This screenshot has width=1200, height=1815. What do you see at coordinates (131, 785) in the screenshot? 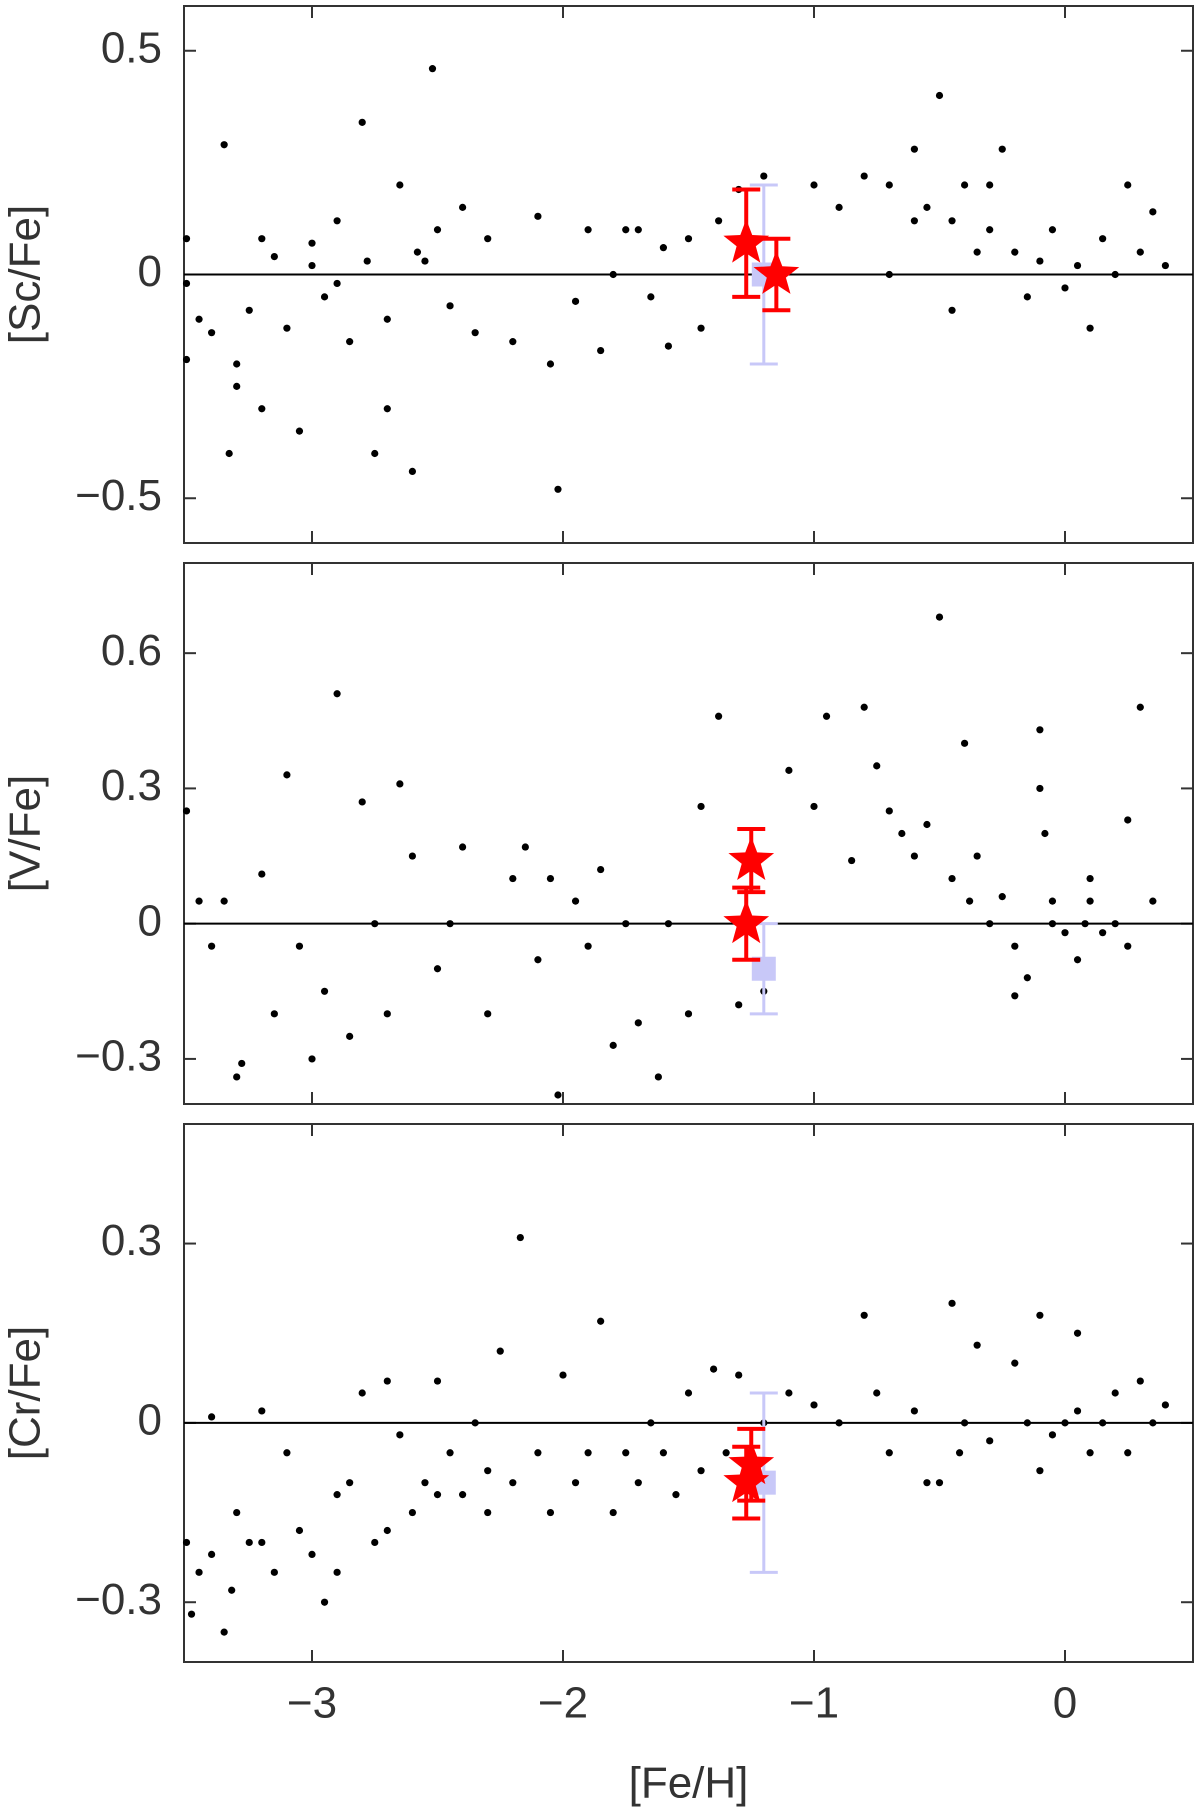
I see `y-tick-label: 0.3` at bounding box center [131, 785].